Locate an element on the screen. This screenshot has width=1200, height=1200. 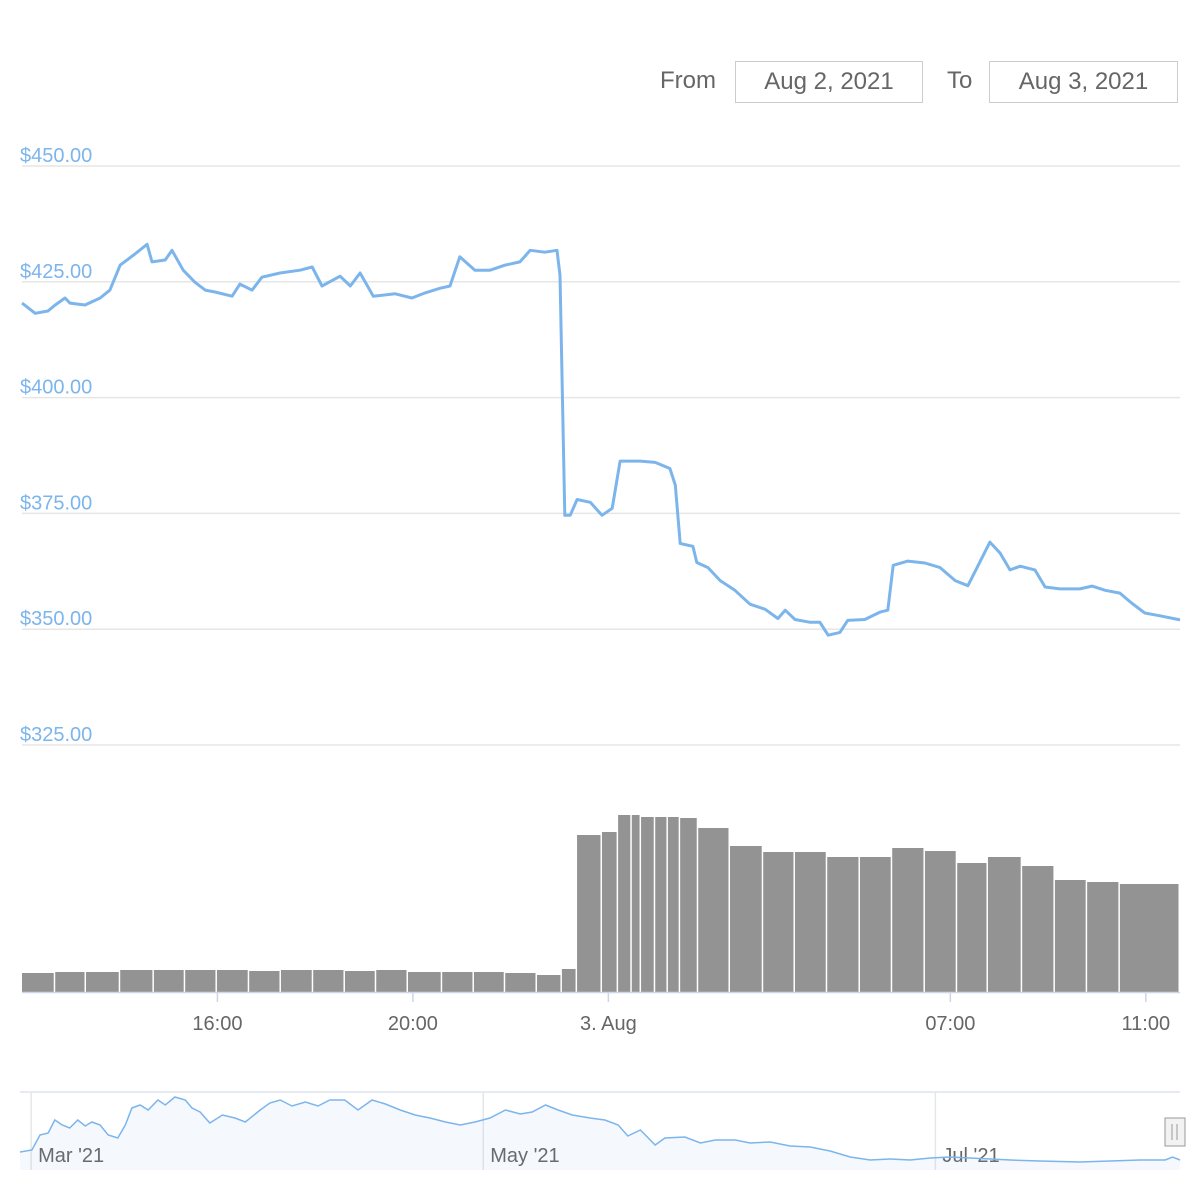
navigator-tick-label: Mar '21 is located at coordinates (71, 1156).